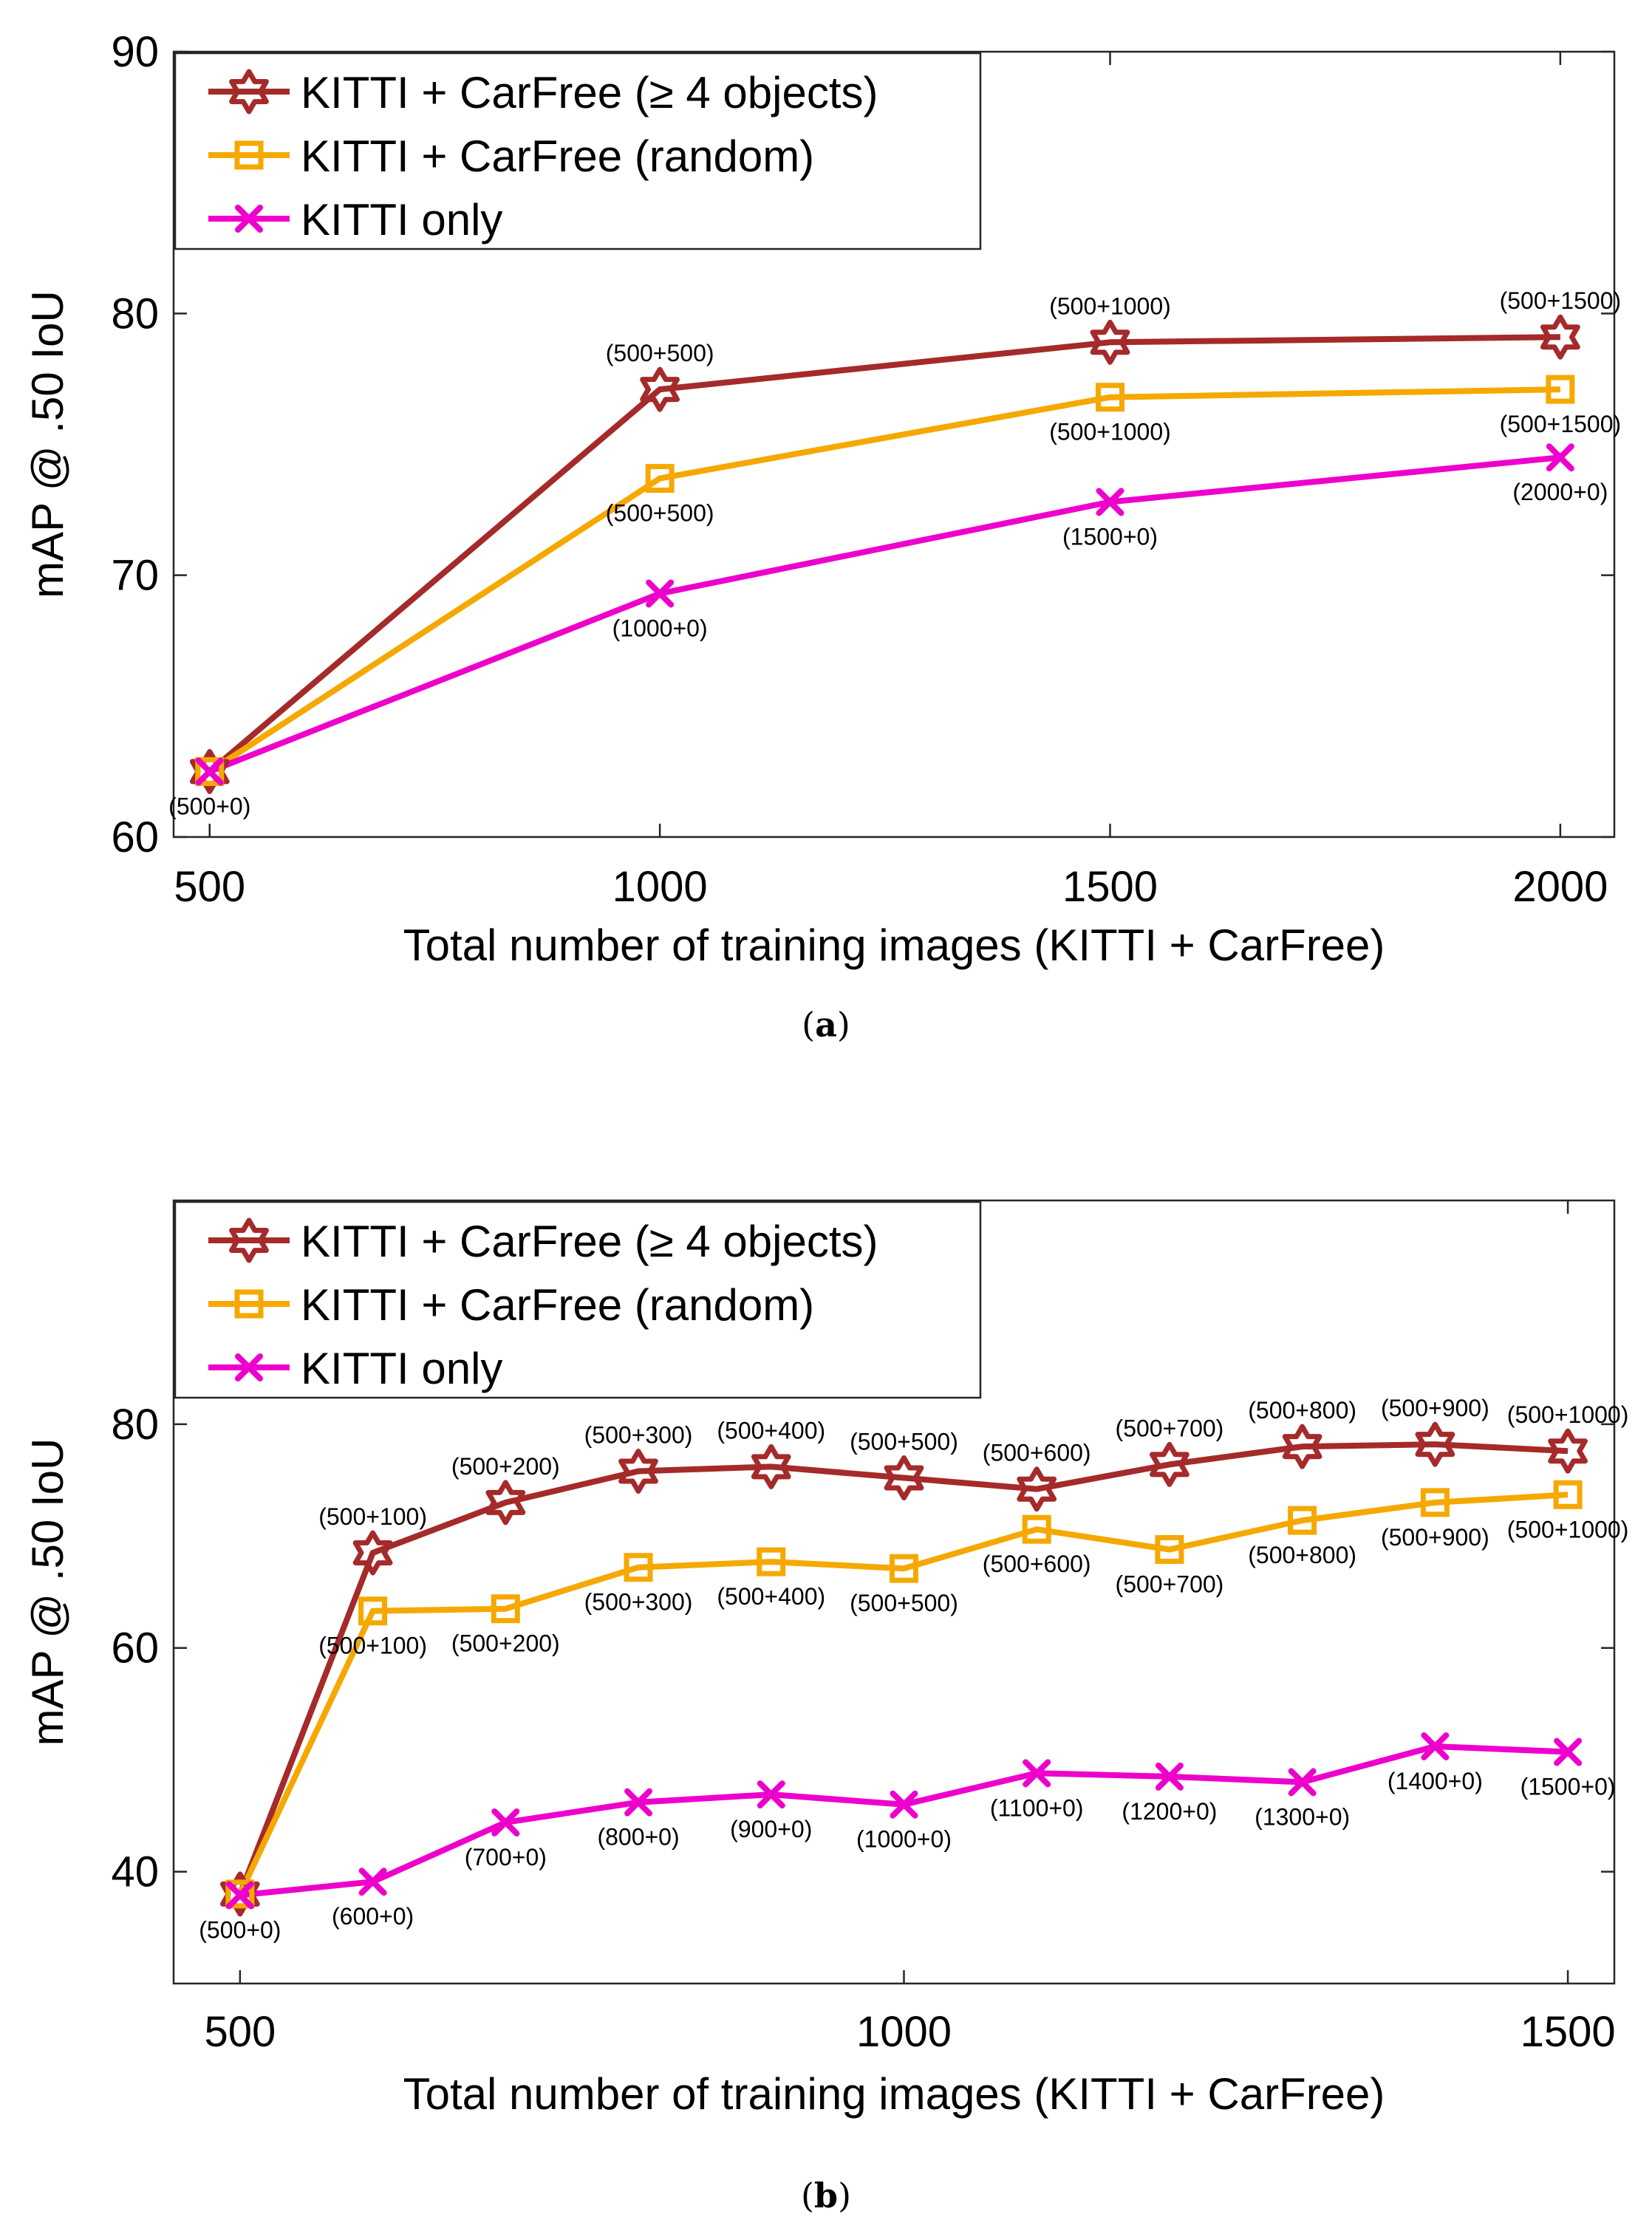 Image resolution: width=1652 pixels, height=2231 pixels. Describe the element at coordinates (47, 1592) in the screenshot. I see `y-axis-label: mAP @ .50 IoU` at that location.